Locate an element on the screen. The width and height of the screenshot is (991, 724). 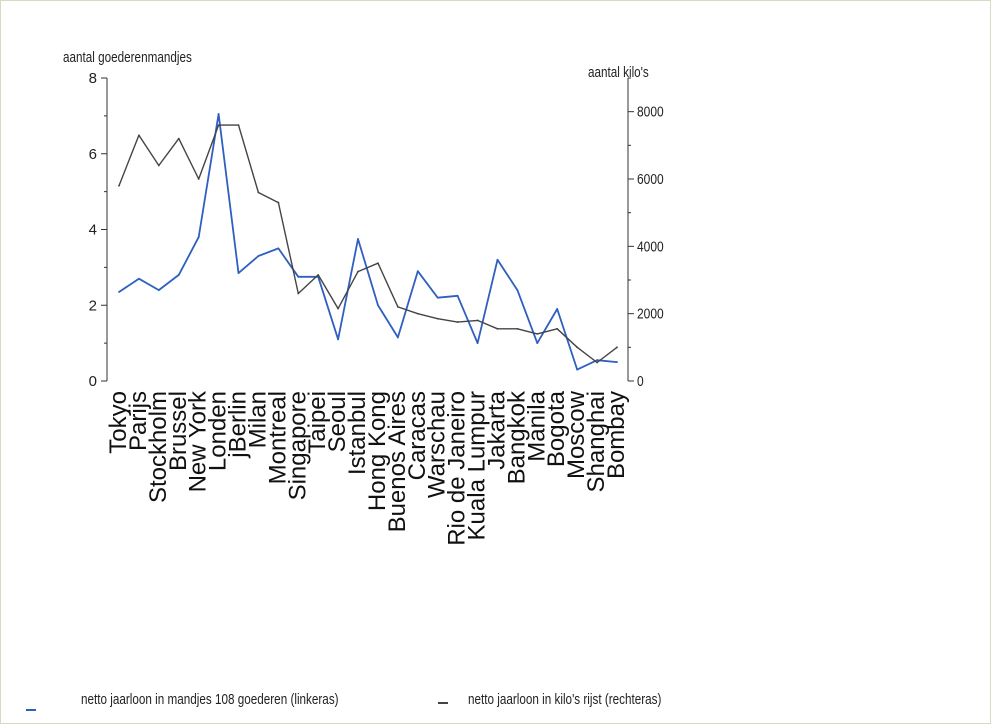
left-axis-title: aantal goederenmandjes is located at coordinates (127, 57).